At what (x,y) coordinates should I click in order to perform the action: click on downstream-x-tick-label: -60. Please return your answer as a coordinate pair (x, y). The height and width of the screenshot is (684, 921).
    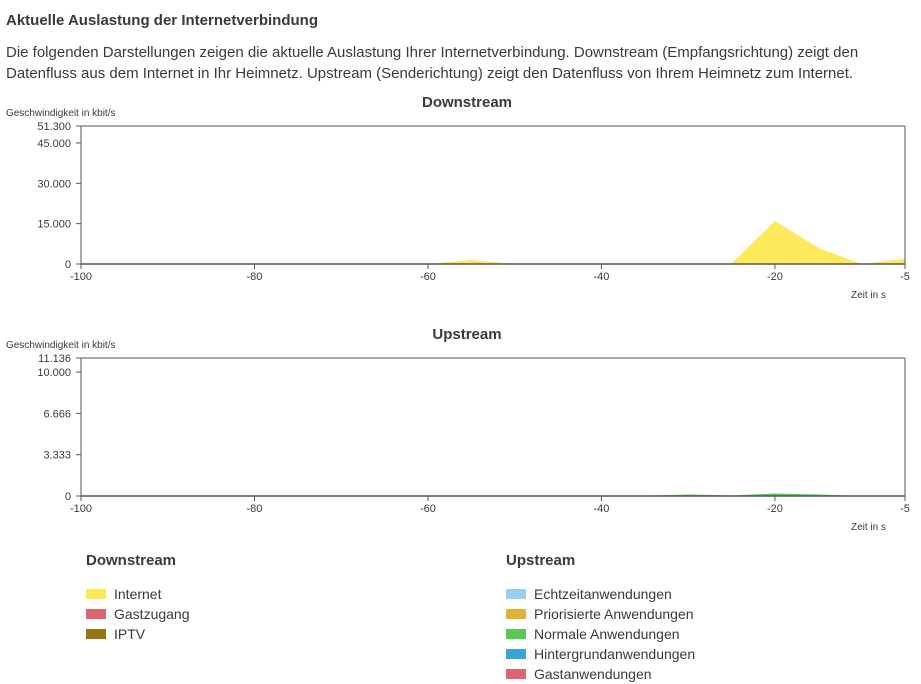
    Looking at the image, I should click on (428, 277).